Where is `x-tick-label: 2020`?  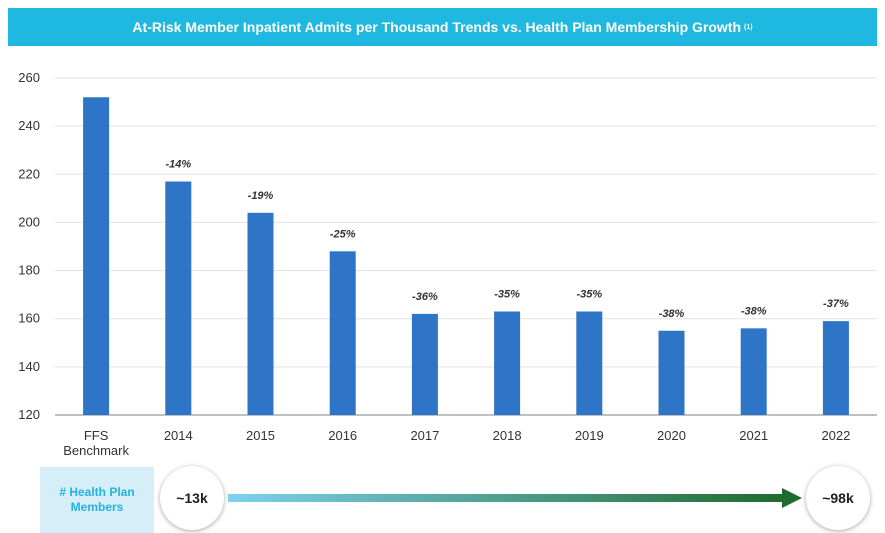 x-tick-label: 2020 is located at coordinates (671, 435).